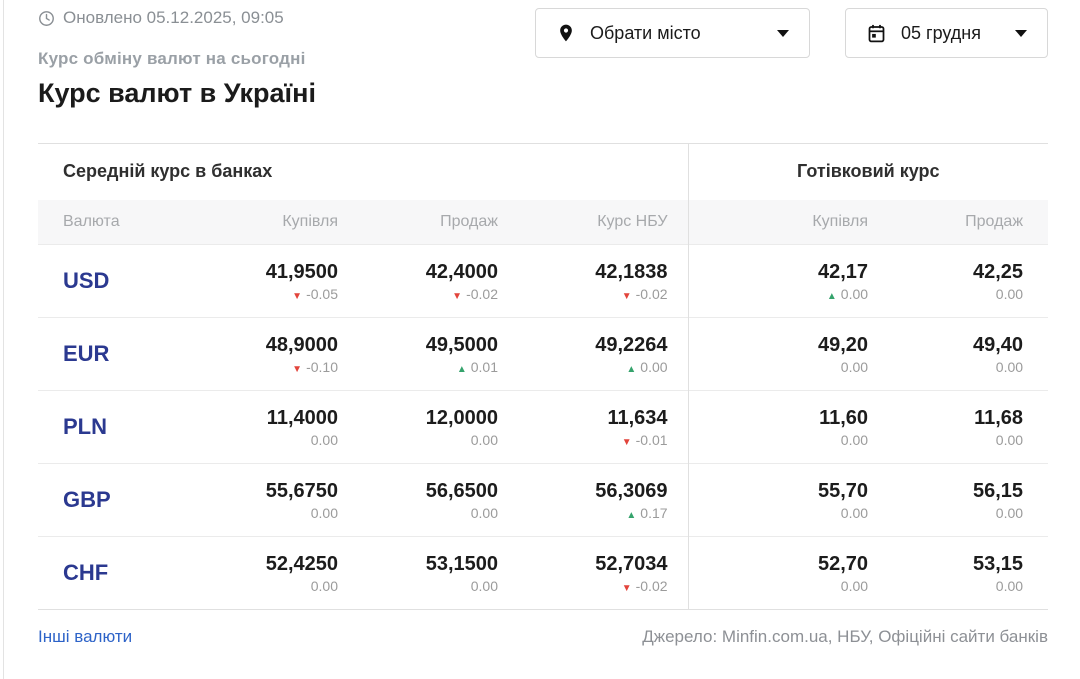 This screenshot has height=679, width=1080. I want to click on rate-cell-nbu: 52,7034 -0.02, so click(606, 573).